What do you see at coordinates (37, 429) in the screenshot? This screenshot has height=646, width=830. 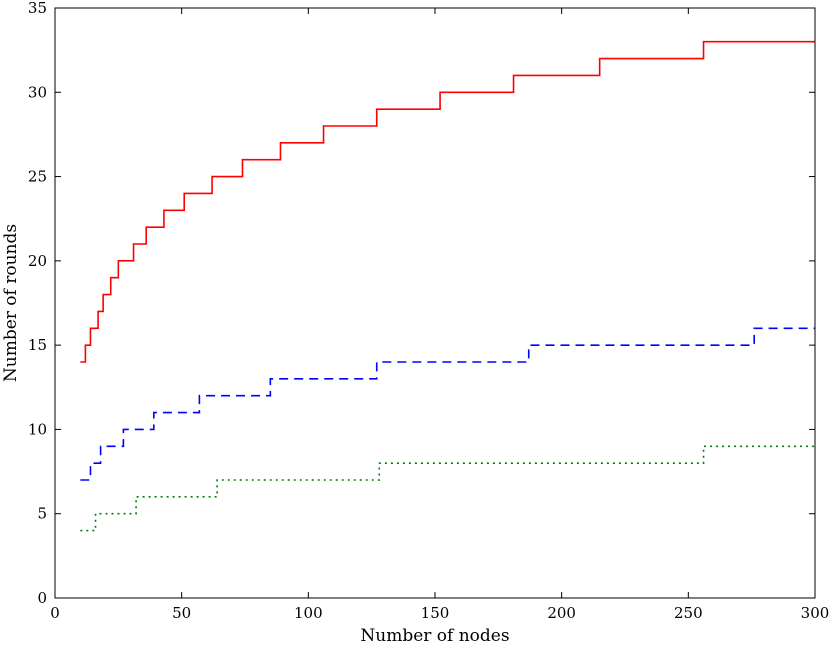 I see `y-tick-label: 10` at bounding box center [37, 429].